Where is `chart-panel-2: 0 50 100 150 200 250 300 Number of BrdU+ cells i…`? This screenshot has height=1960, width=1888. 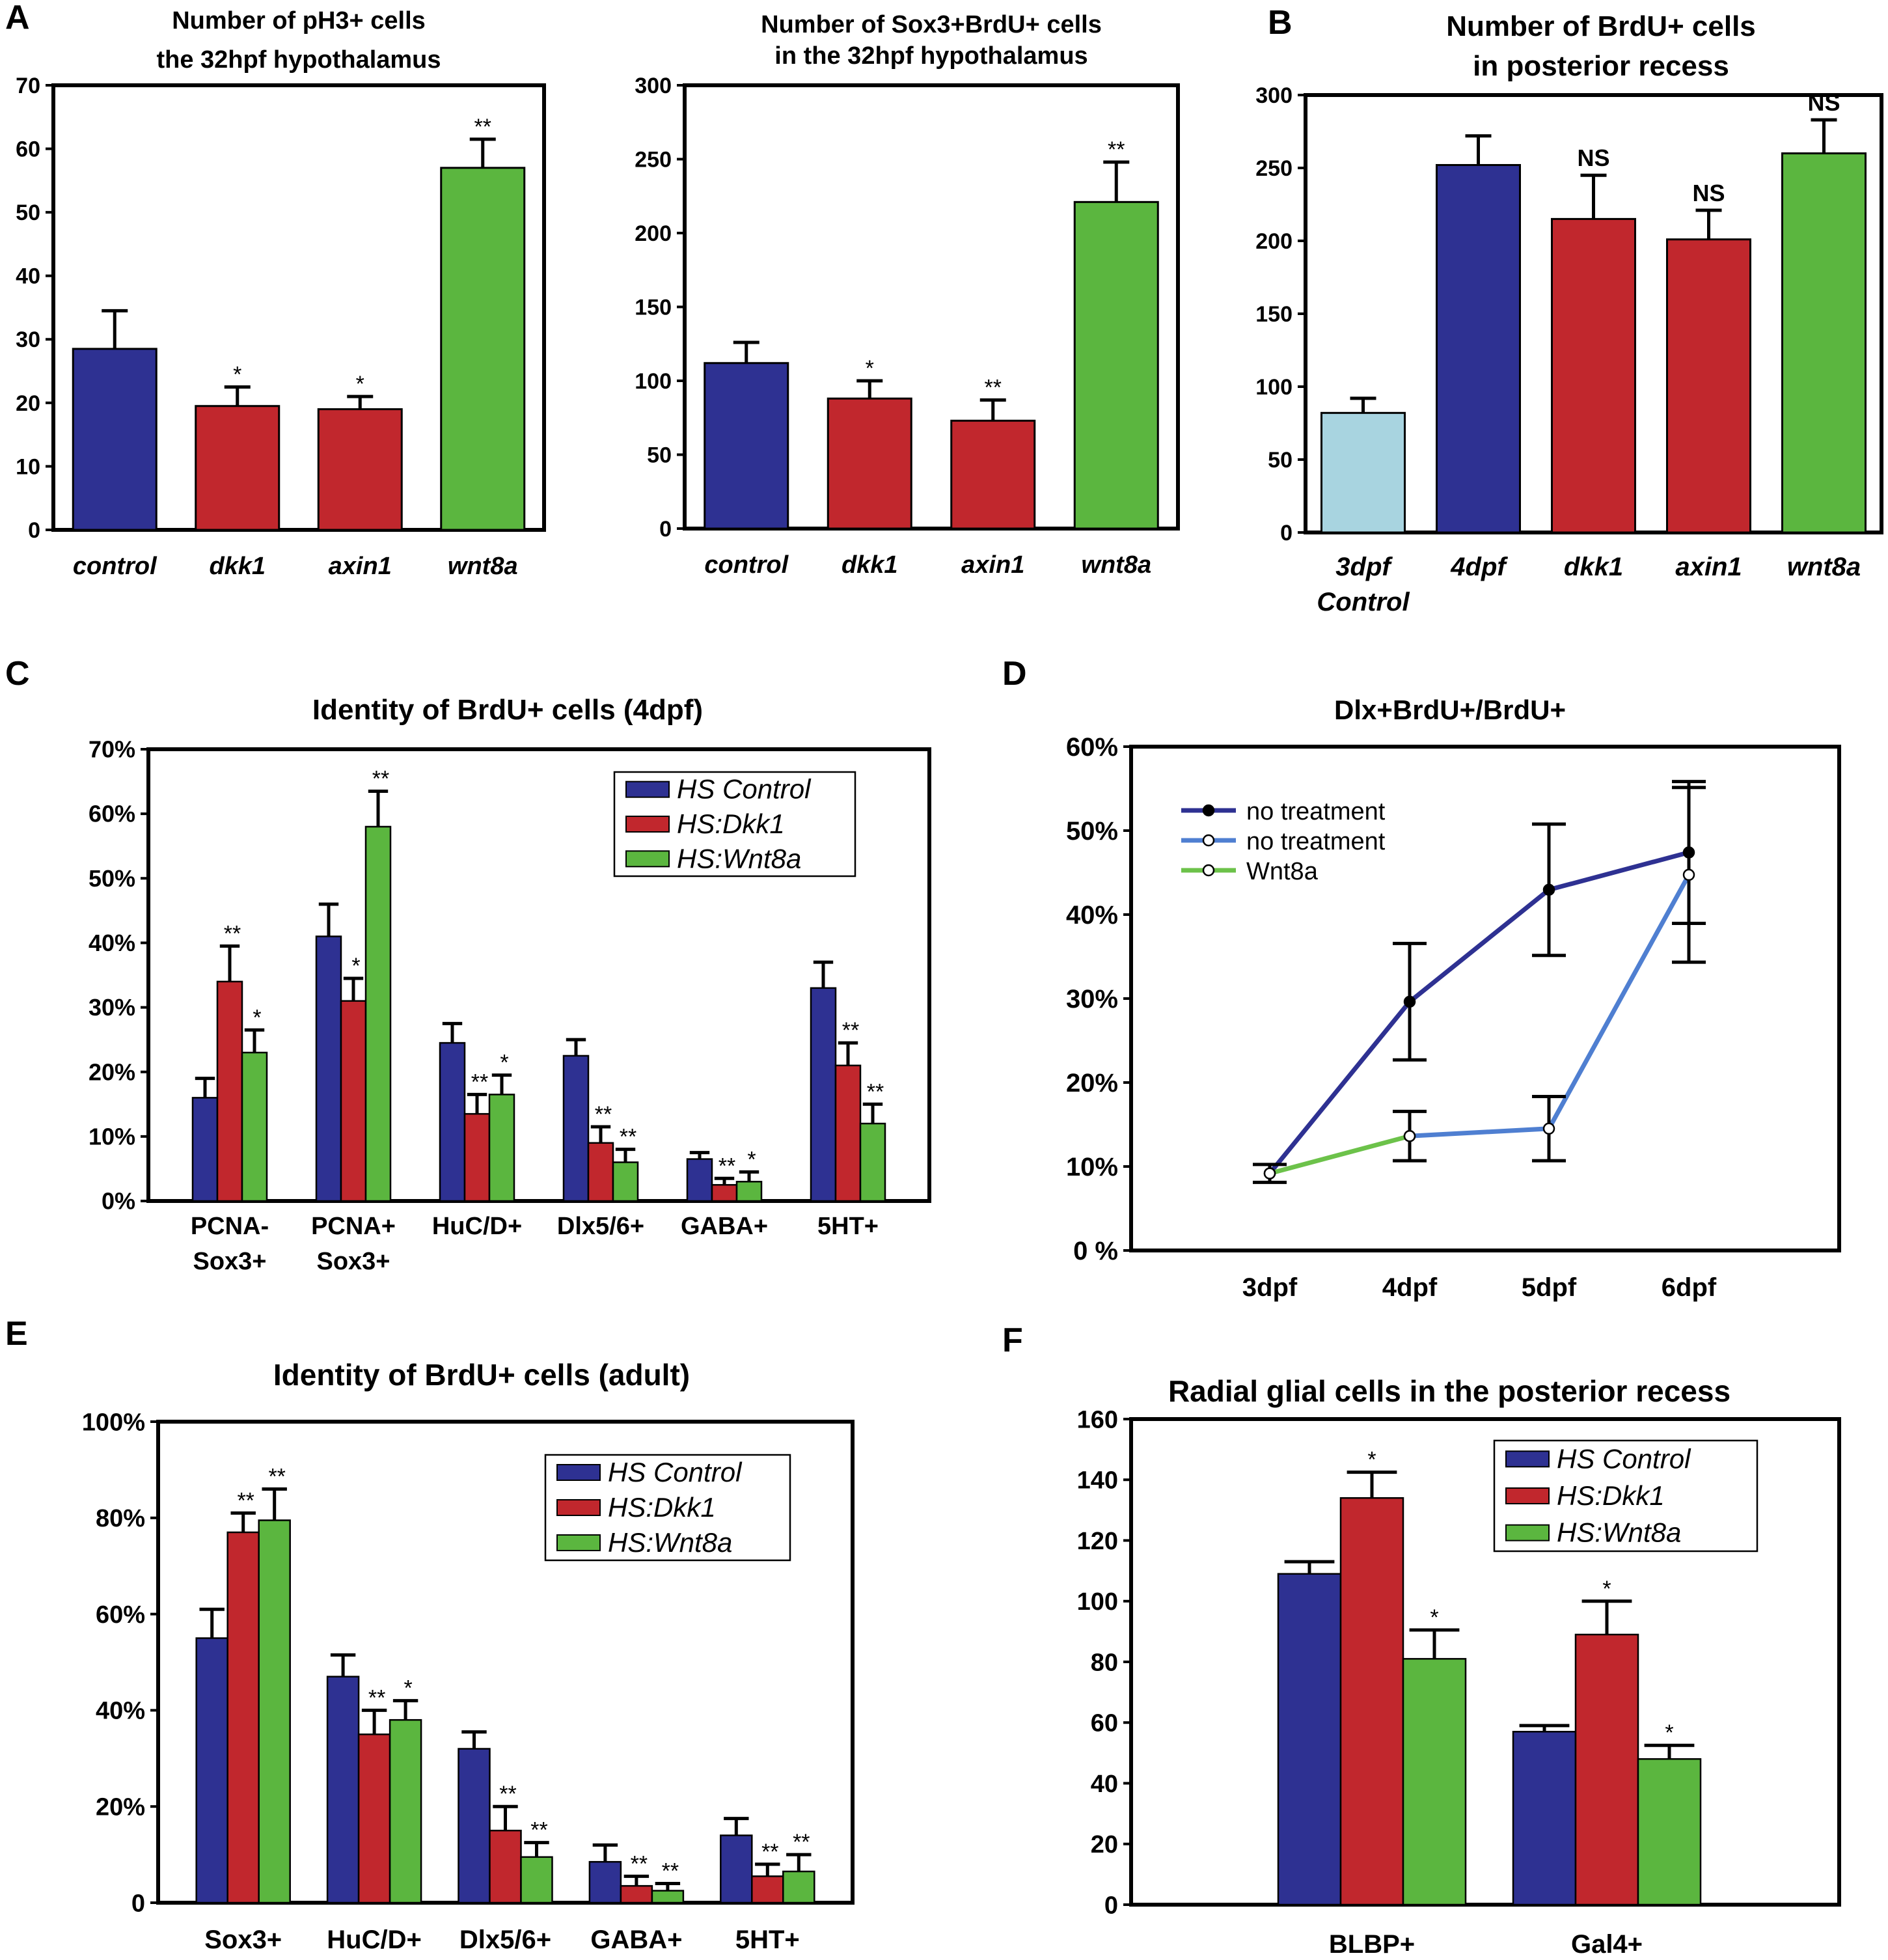
chart-panel-2: 0 50 100 150 200 250 300 Number of BrdU+ cells i… is located at coordinates (1569, 310).